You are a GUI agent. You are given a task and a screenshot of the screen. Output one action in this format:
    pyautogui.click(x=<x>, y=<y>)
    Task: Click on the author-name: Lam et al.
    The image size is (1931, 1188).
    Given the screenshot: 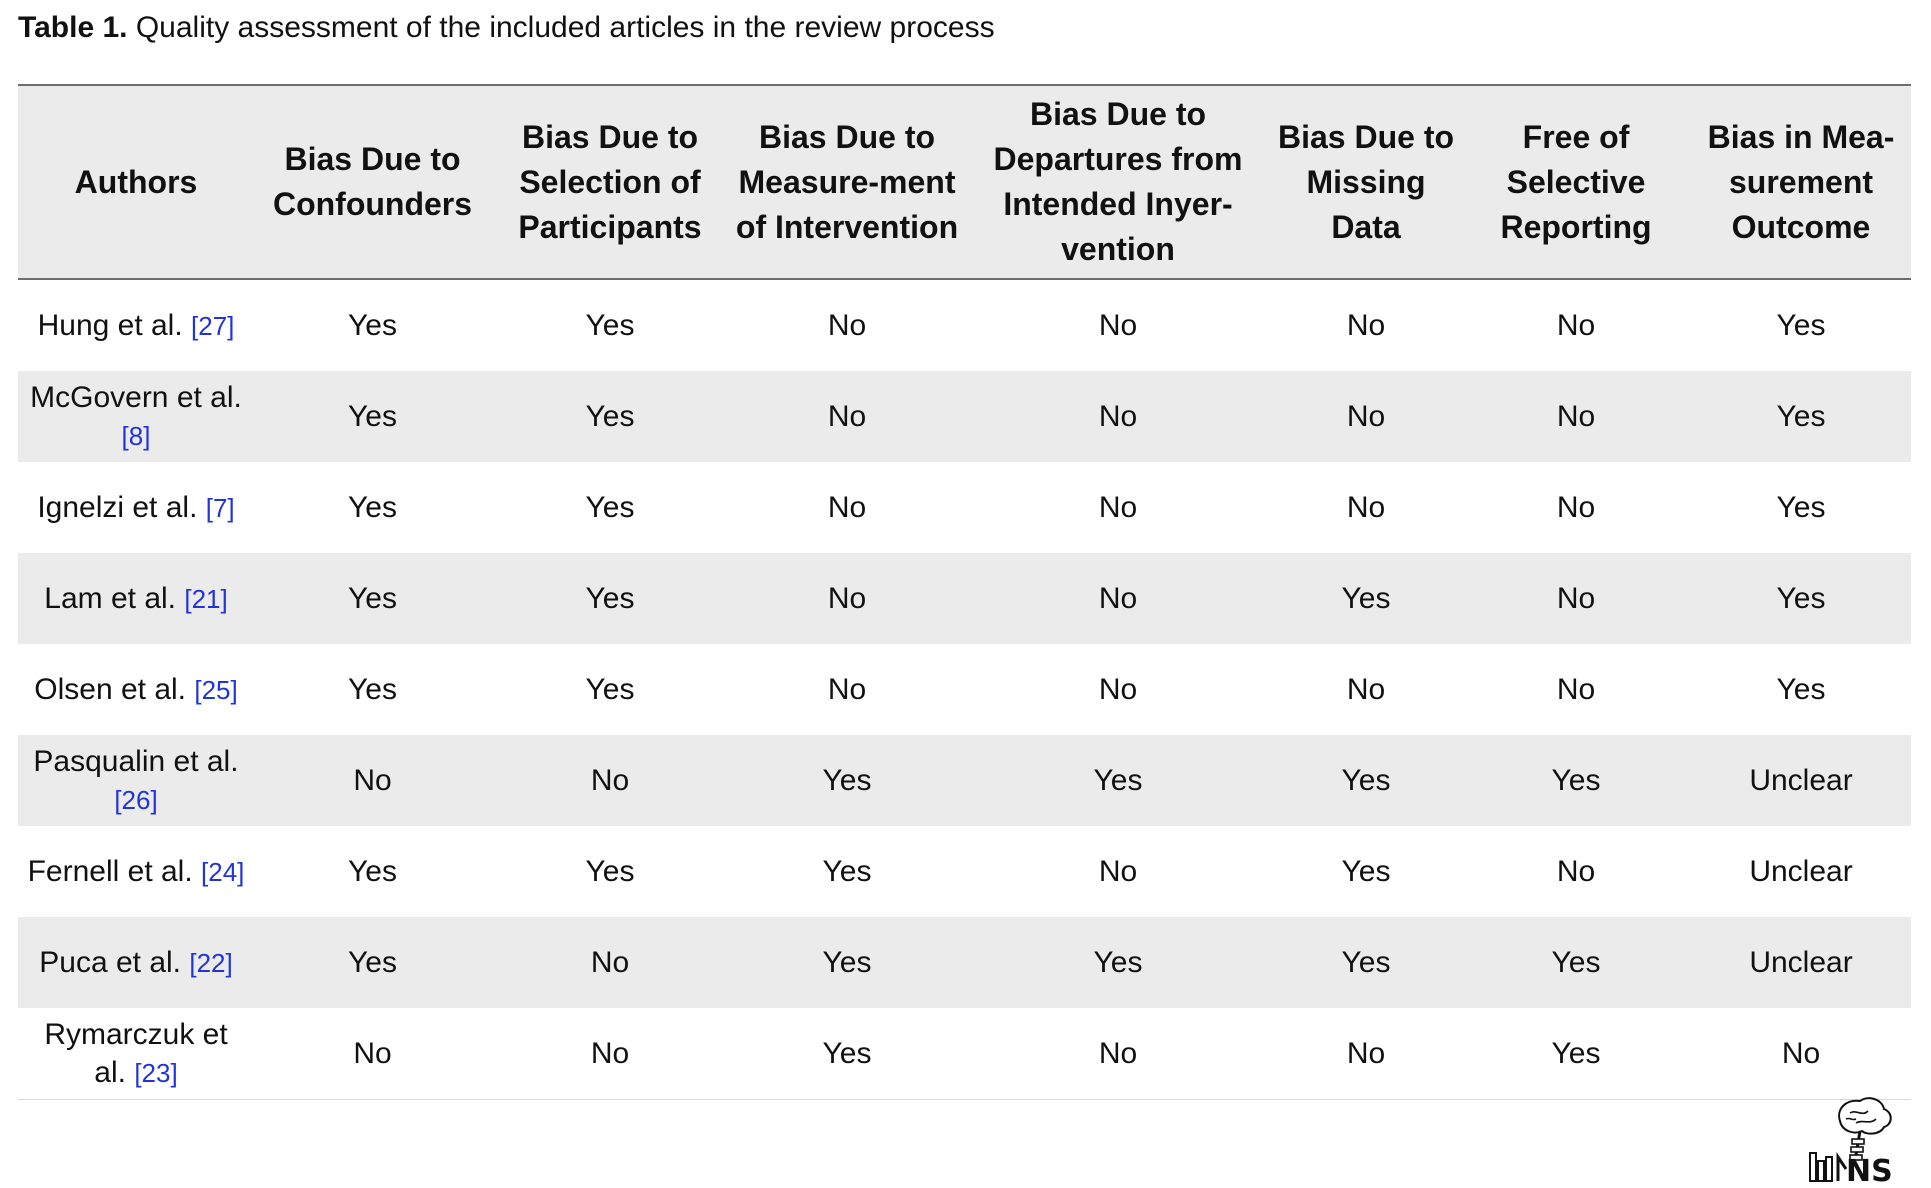 What is the action you would take?
    pyautogui.click(x=110, y=598)
    